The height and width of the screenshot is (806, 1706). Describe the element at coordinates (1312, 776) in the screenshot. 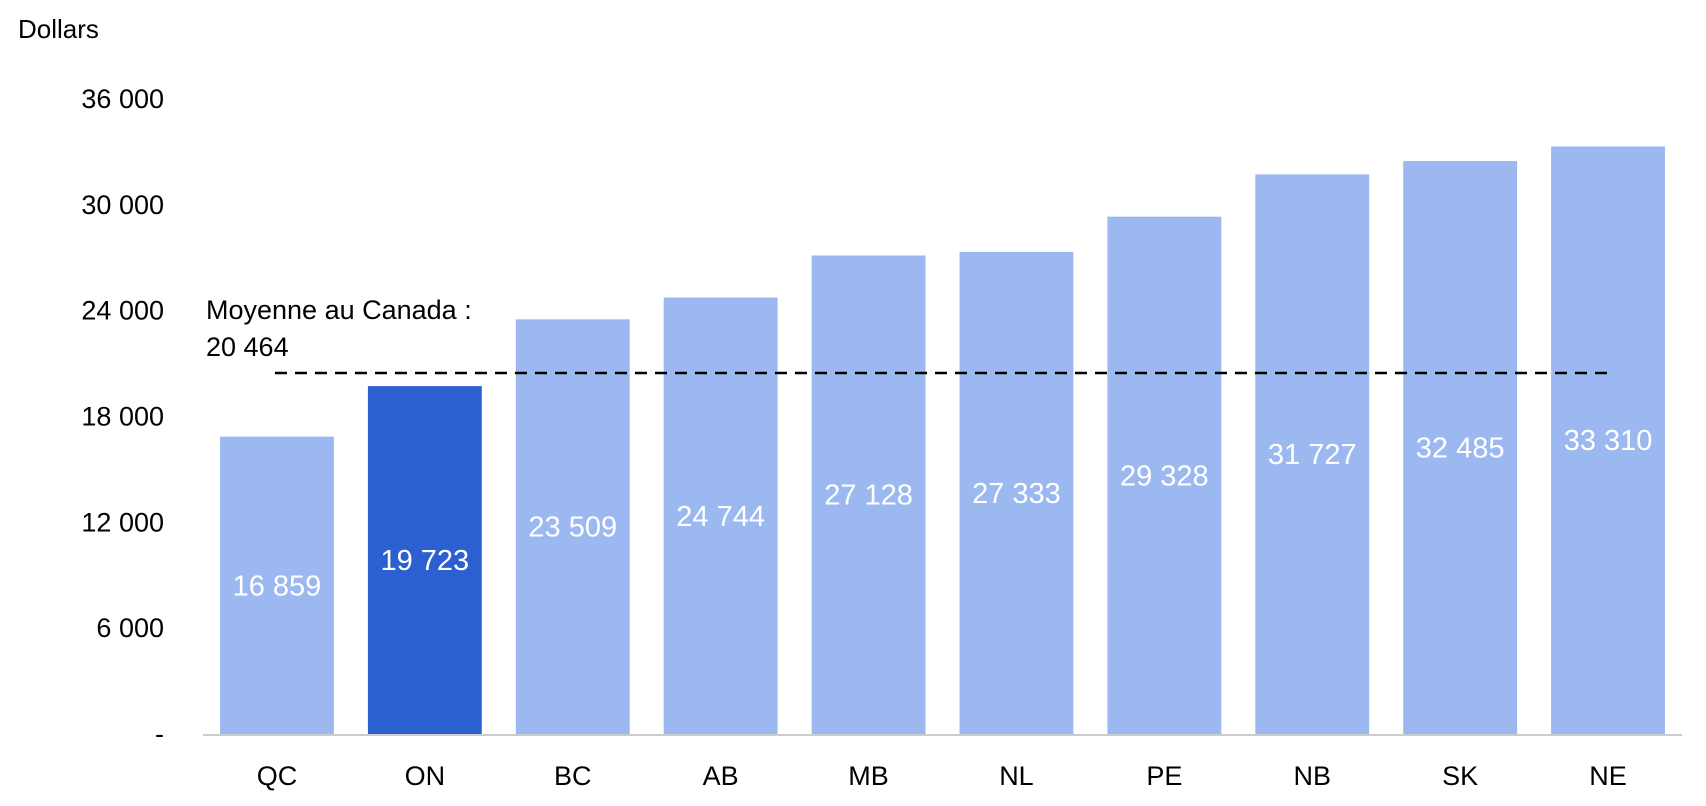

I see `x-tick-label-nb: NB` at that location.